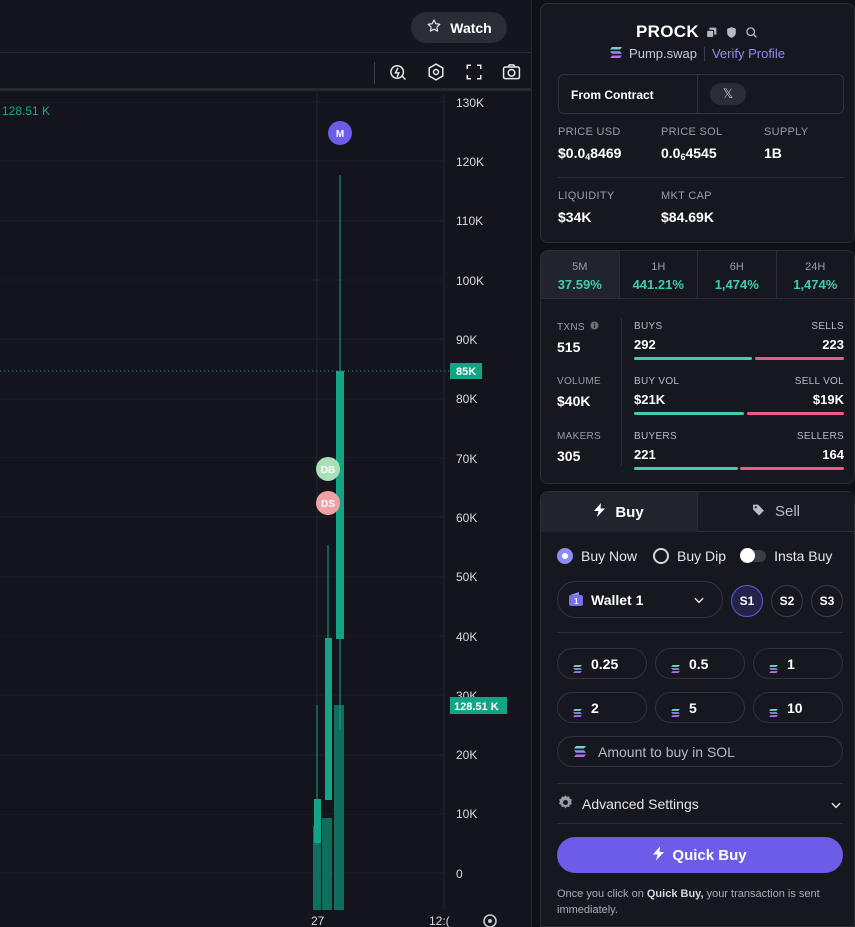  Describe the element at coordinates (739, 468) in the screenshot. I see `makers-bar` at that location.